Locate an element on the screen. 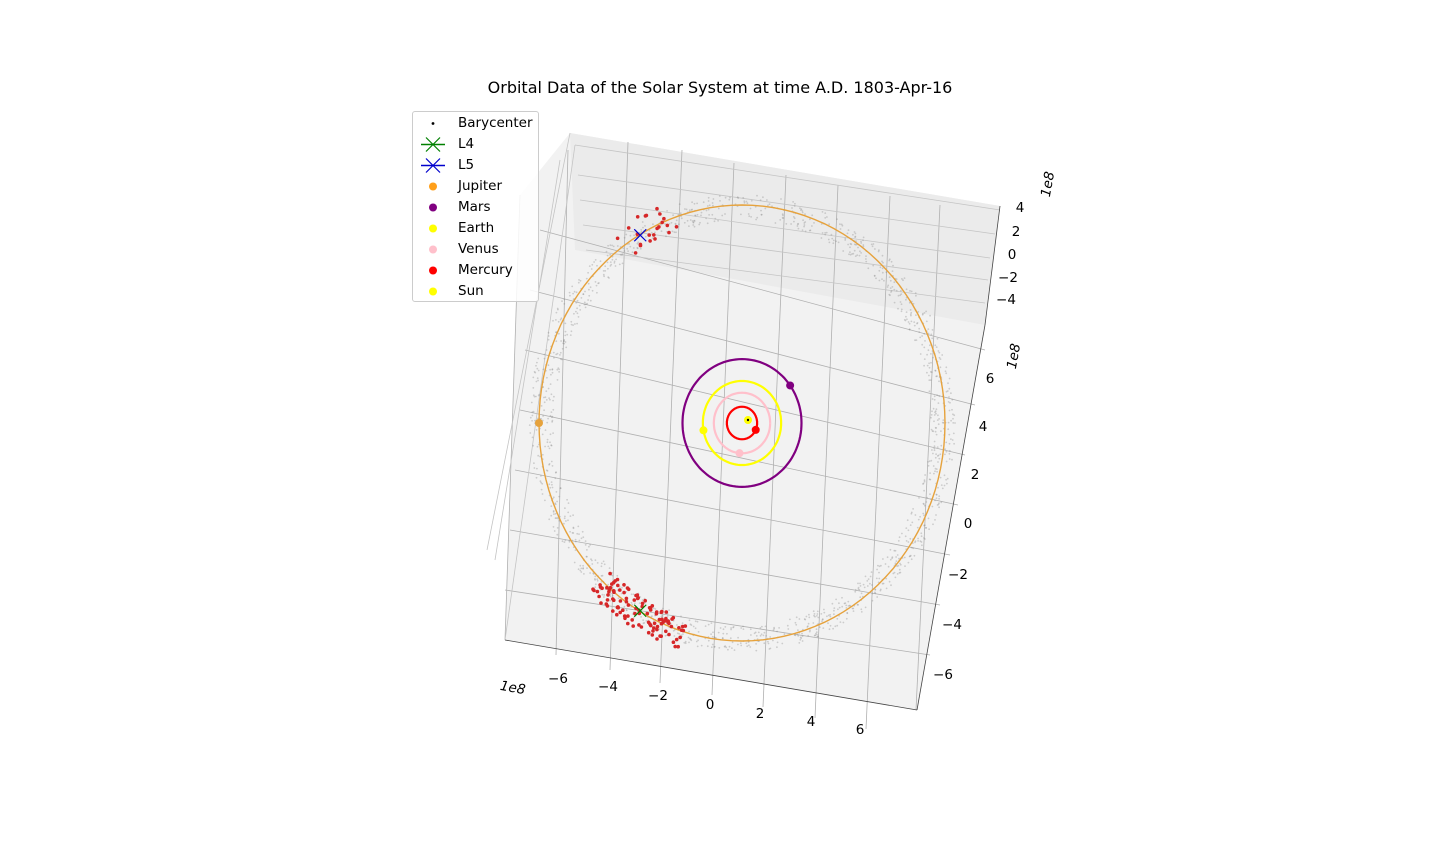  grid-line-y is located at coordinates (745, 402).